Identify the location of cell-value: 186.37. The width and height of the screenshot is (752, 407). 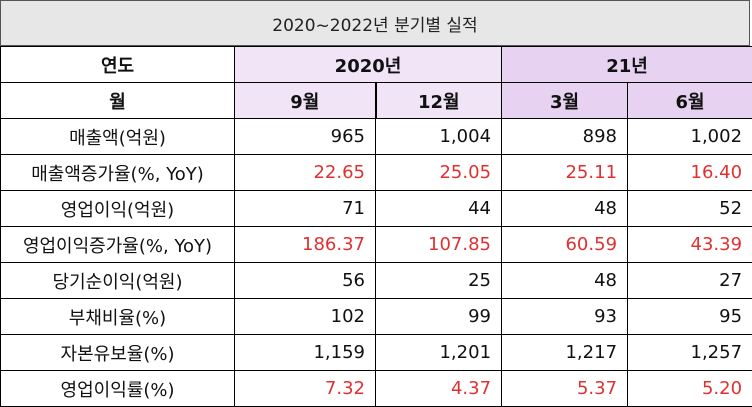
(305, 245).